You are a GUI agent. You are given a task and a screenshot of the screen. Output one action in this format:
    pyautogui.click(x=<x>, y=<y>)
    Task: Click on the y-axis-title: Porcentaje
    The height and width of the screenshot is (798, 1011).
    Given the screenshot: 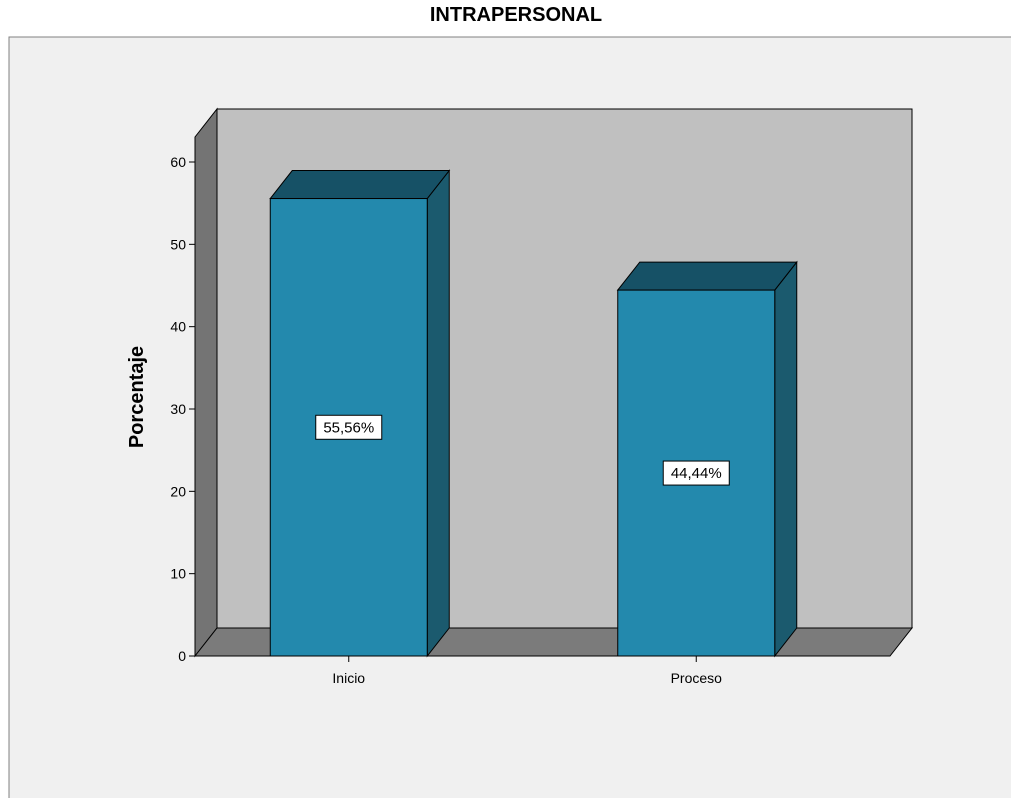 What is the action you would take?
    pyautogui.click(x=137, y=397)
    